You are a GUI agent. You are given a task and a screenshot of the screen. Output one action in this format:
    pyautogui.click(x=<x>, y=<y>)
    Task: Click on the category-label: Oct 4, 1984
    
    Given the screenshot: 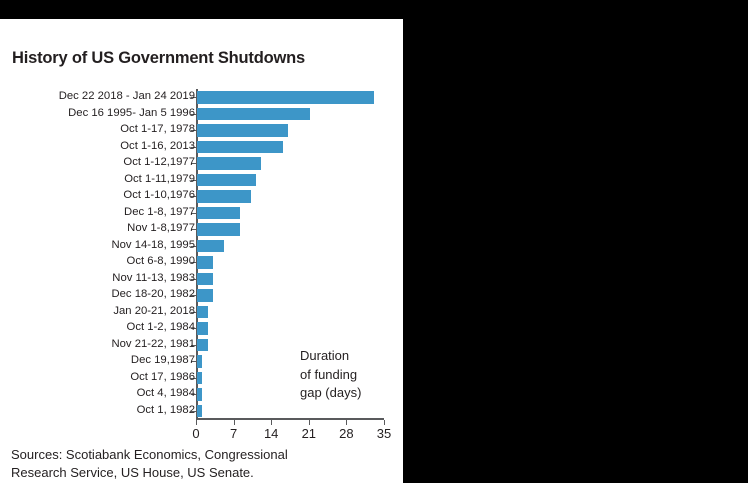 What is the action you would take?
    pyautogui.click(x=165, y=393)
    